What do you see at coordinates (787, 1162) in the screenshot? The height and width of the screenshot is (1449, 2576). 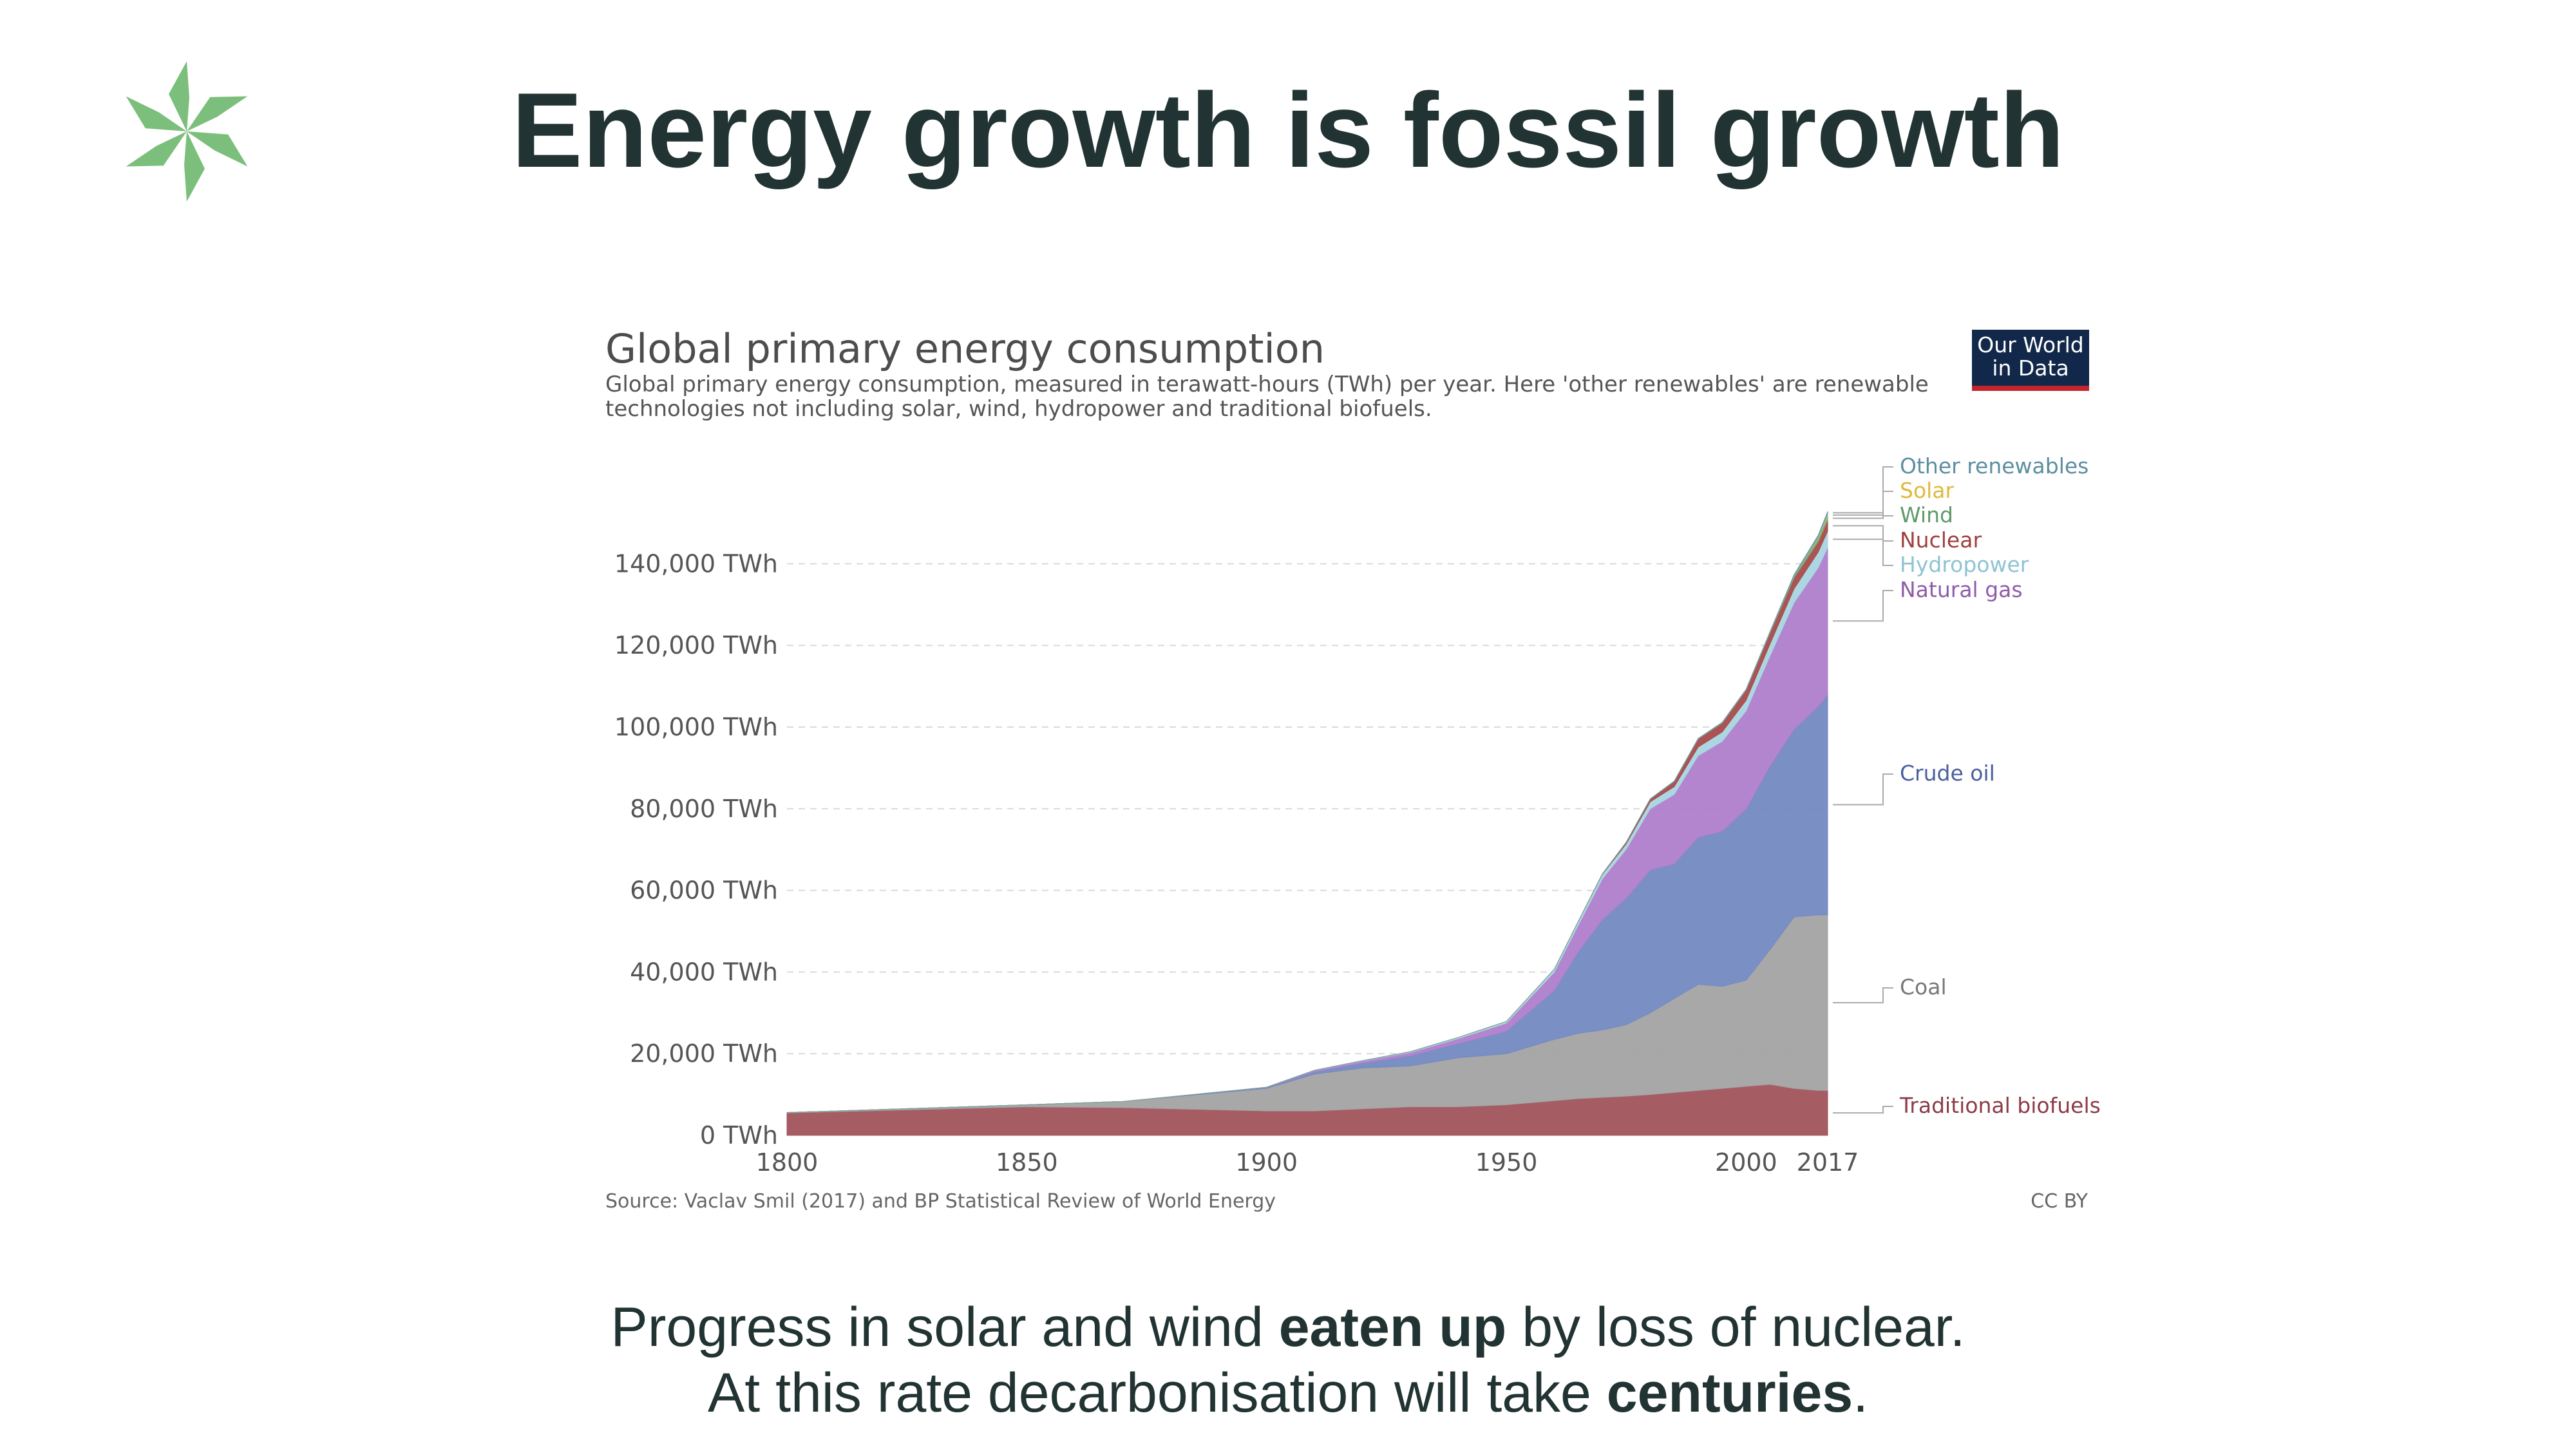 I see `x-tick-label: 1800` at bounding box center [787, 1162].